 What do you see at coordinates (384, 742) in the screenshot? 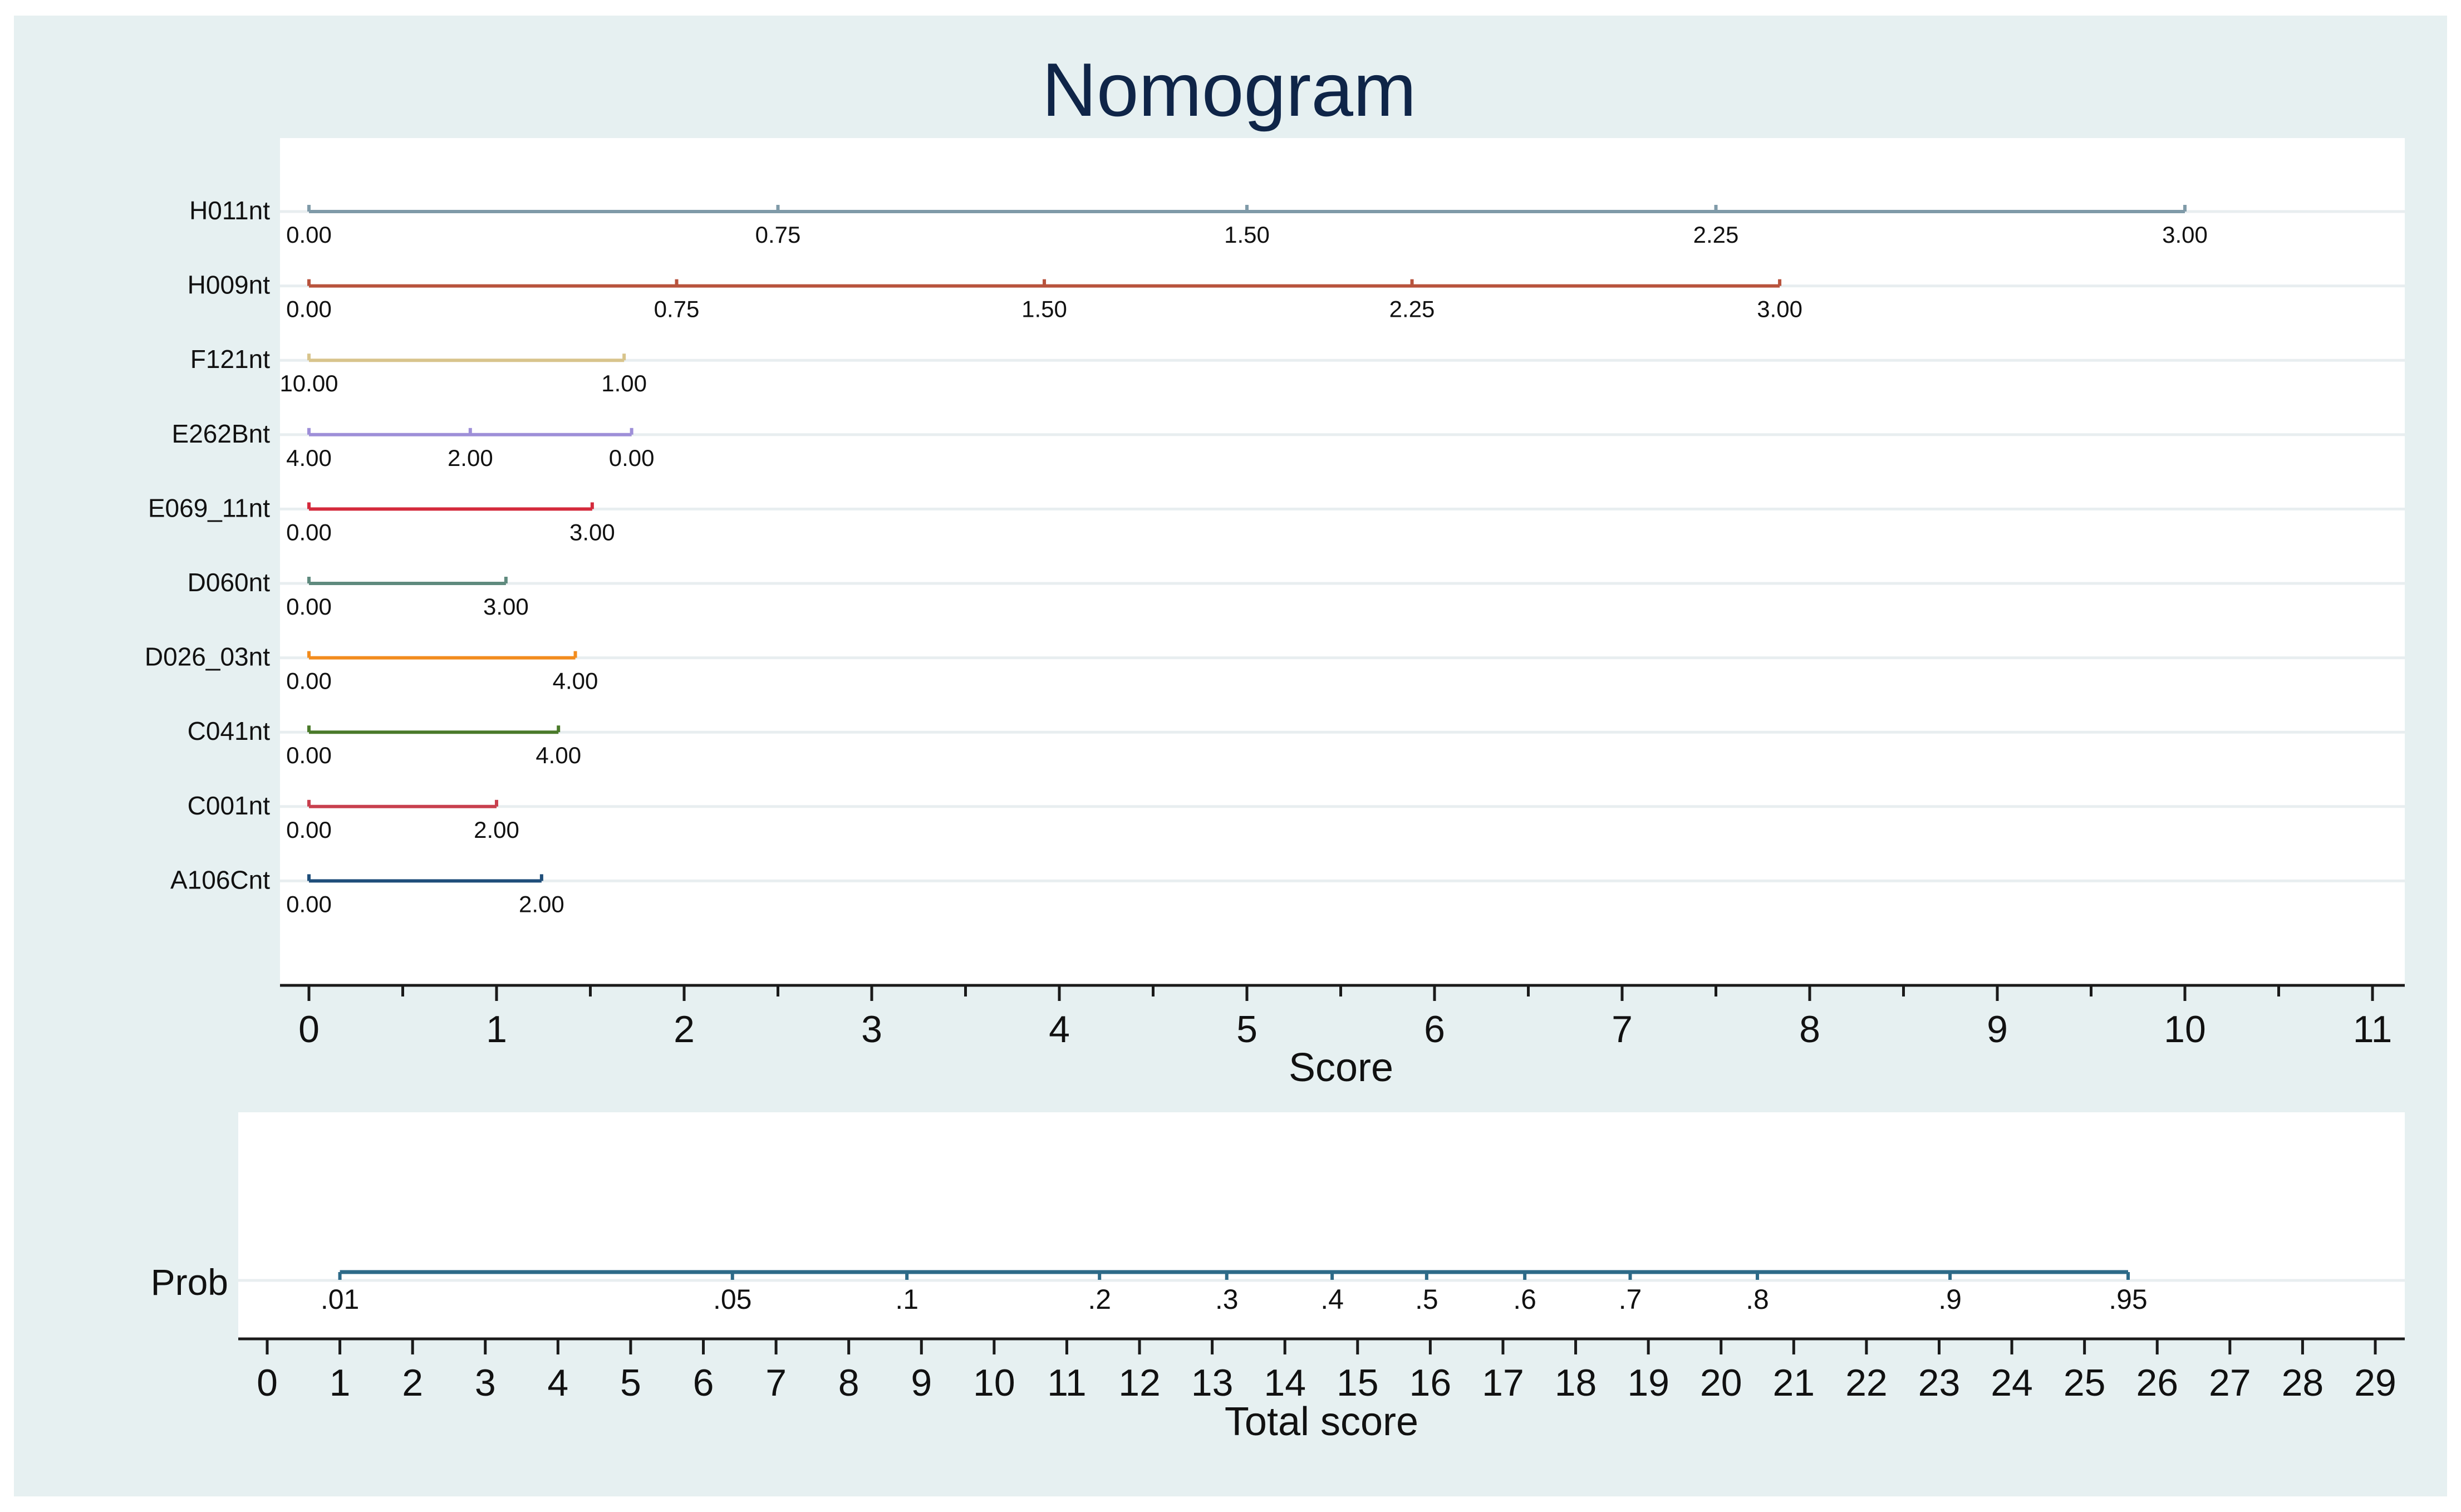
I see `variable-row: C041nt 0.00 4.00` at bounding box center [384, 742].